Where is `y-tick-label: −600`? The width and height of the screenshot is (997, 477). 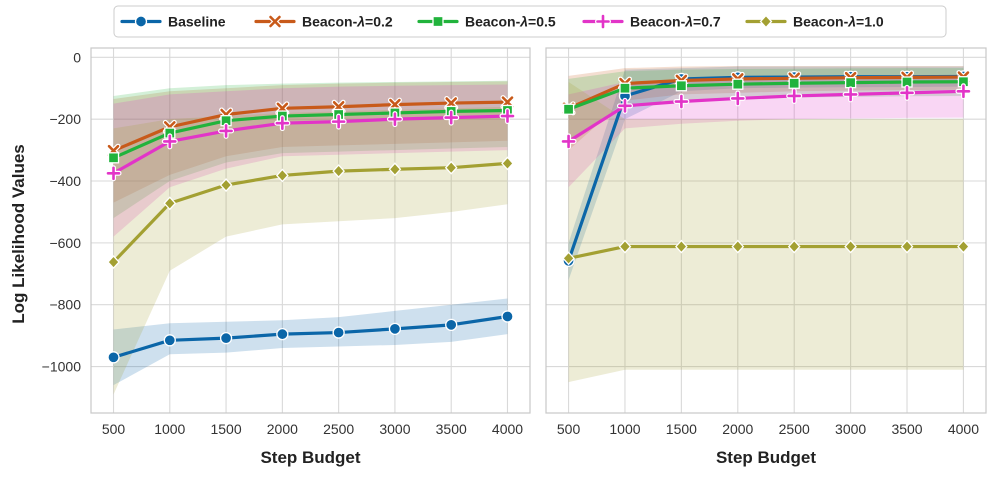
y-tick-label: −600 is located at coordinates (65, 243).